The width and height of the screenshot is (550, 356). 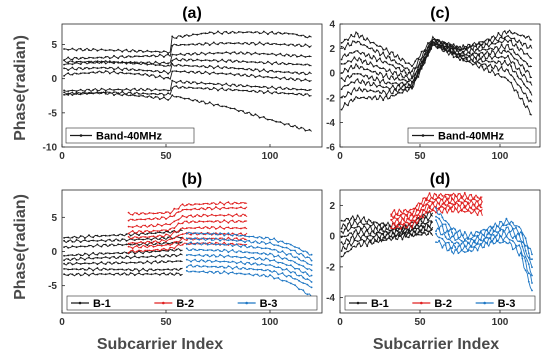 I want to click on y-tick-label: 0, so click(x=332, y=237).